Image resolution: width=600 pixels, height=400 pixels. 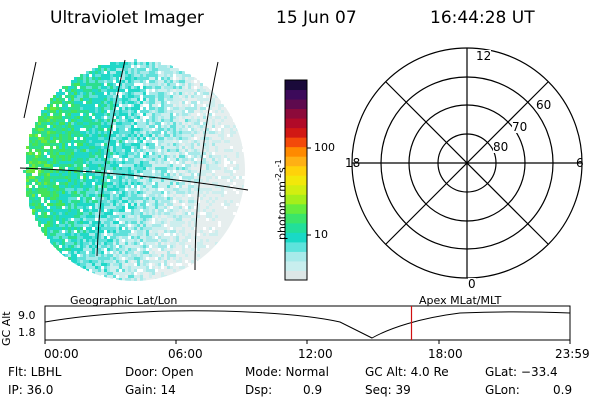 I want to click on status-glat: GLat: −33.4, so click(x=521, y=372).